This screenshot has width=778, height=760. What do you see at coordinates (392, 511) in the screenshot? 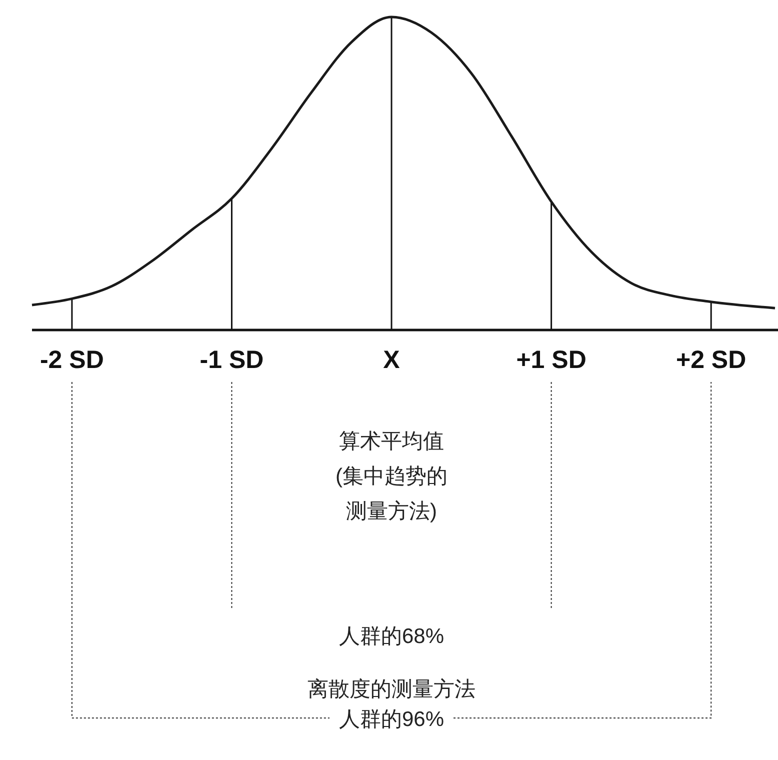
I see `text: 测量方法)` at bounding box center [392, 511].